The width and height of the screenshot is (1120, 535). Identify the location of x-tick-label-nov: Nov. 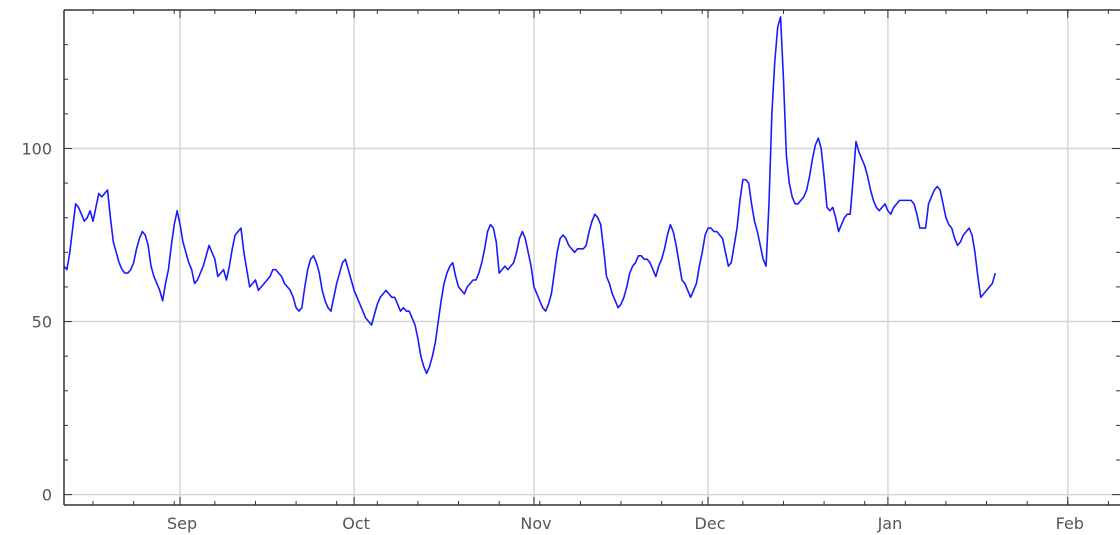
(535, 523).